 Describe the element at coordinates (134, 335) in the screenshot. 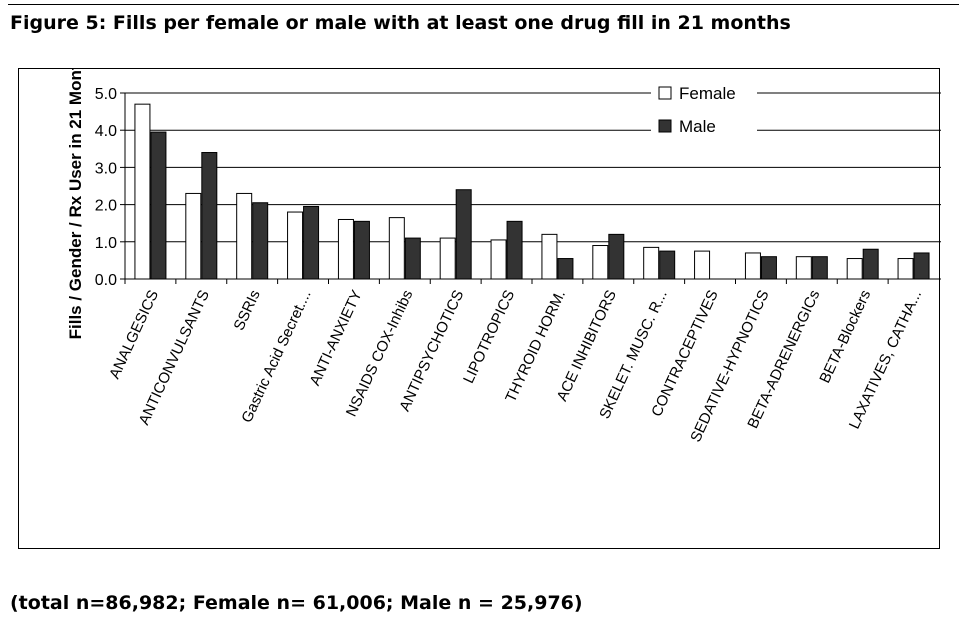

I see `x-tick-label: ANALGESICS` at that location.